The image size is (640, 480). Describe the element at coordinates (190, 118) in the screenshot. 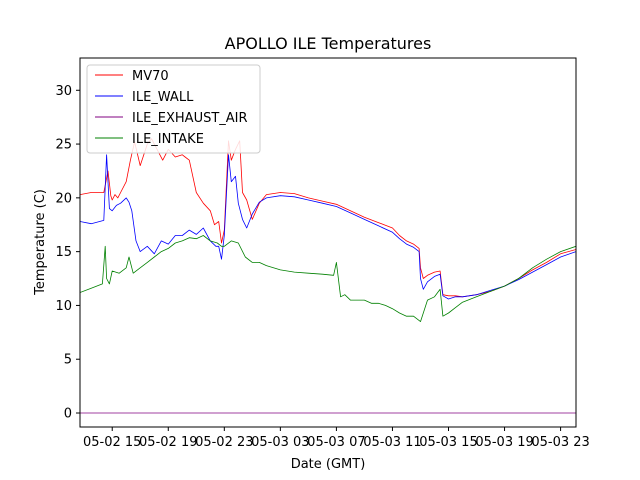

I see `legend-label: ILE_EXHAUST_AIR` at that location.